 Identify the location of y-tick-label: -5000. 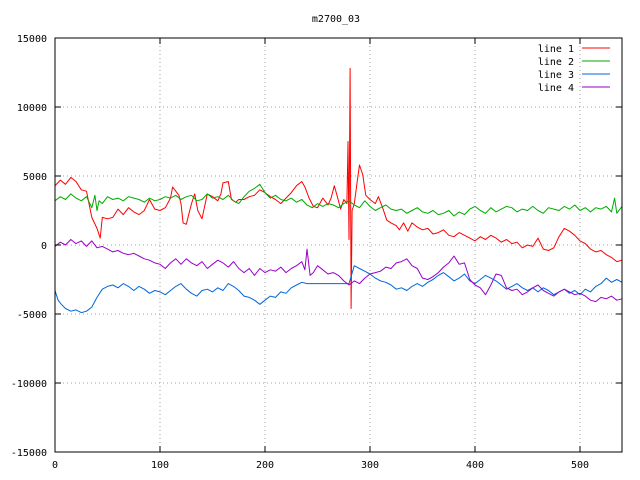
(32, 315).